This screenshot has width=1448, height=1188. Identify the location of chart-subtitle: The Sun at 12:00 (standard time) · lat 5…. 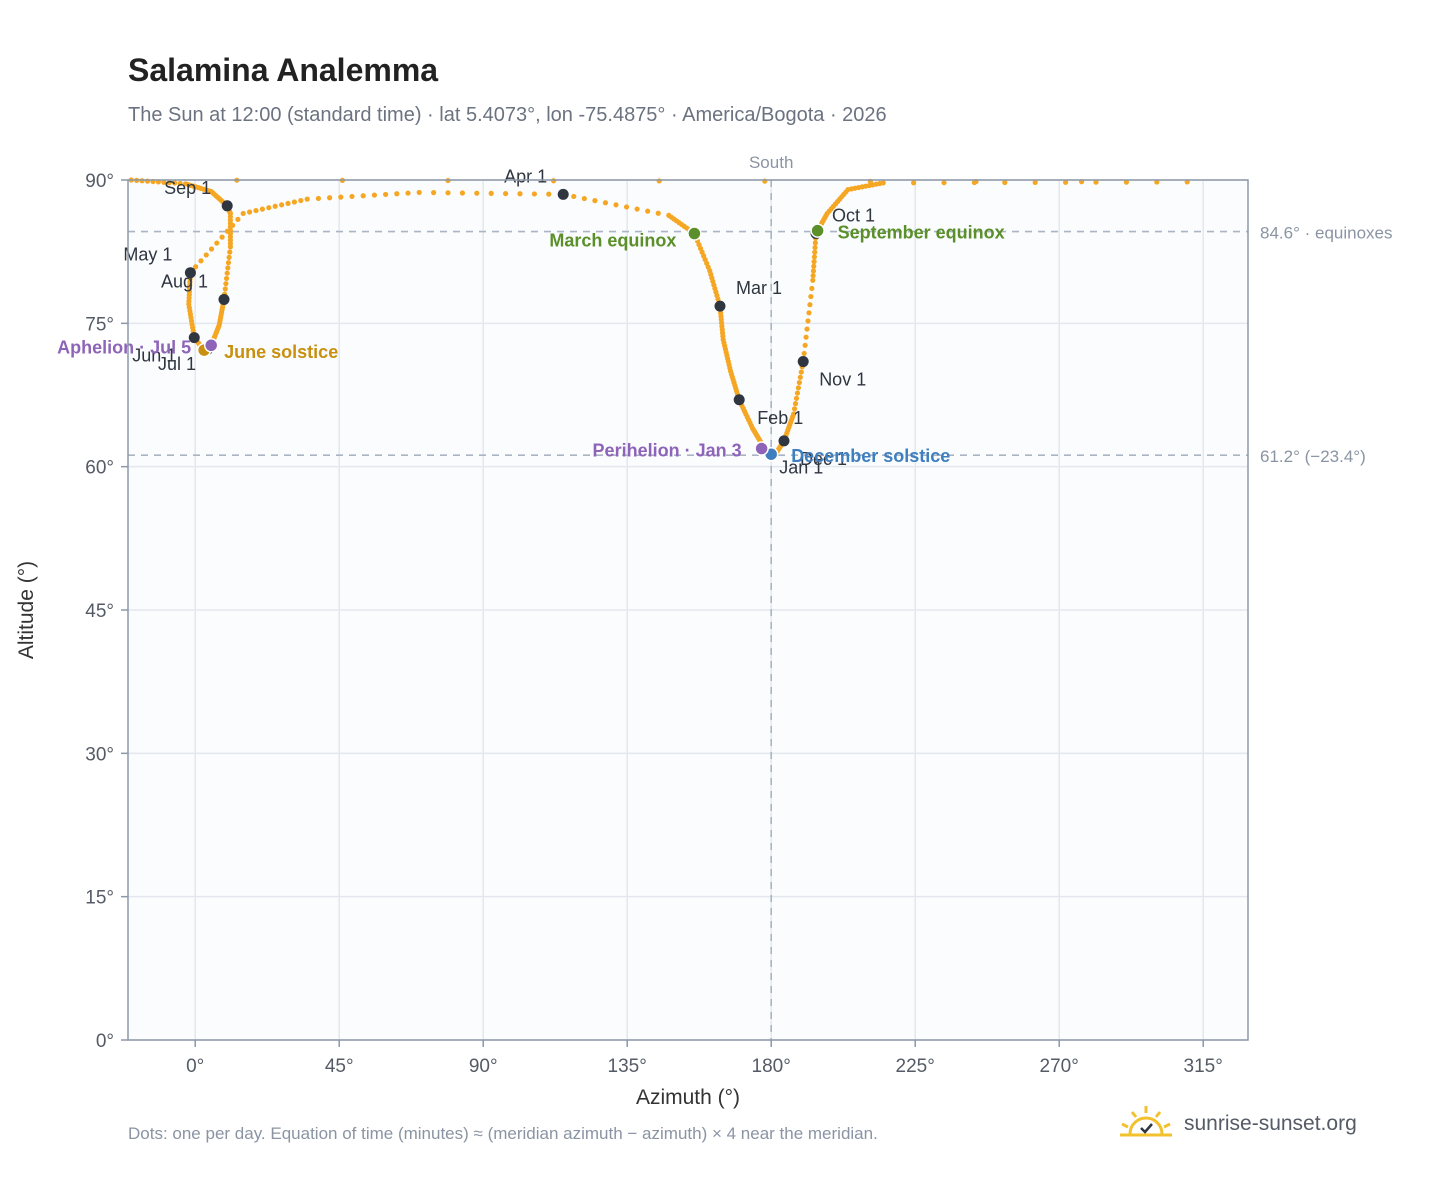
(507, 115).